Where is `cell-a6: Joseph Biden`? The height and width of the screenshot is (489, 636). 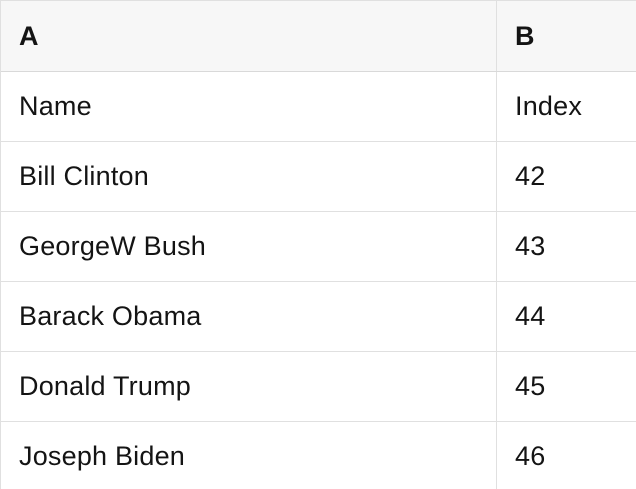 cell-a6: Joseph Biden is located at coordinates (249, 455).